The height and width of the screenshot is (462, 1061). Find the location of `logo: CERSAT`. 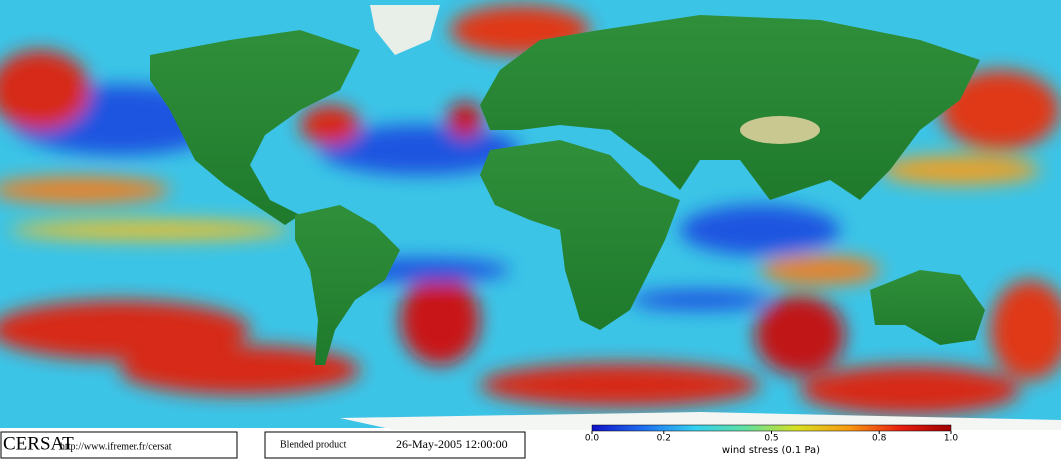

logo: CERSAT is located at coordinates (38, 443).